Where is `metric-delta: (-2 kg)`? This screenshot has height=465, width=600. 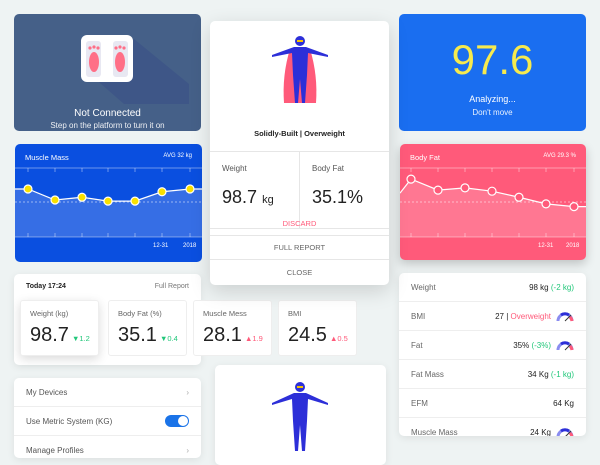
metric-delta: (-2 kg) is located at coordinates (562, 287).